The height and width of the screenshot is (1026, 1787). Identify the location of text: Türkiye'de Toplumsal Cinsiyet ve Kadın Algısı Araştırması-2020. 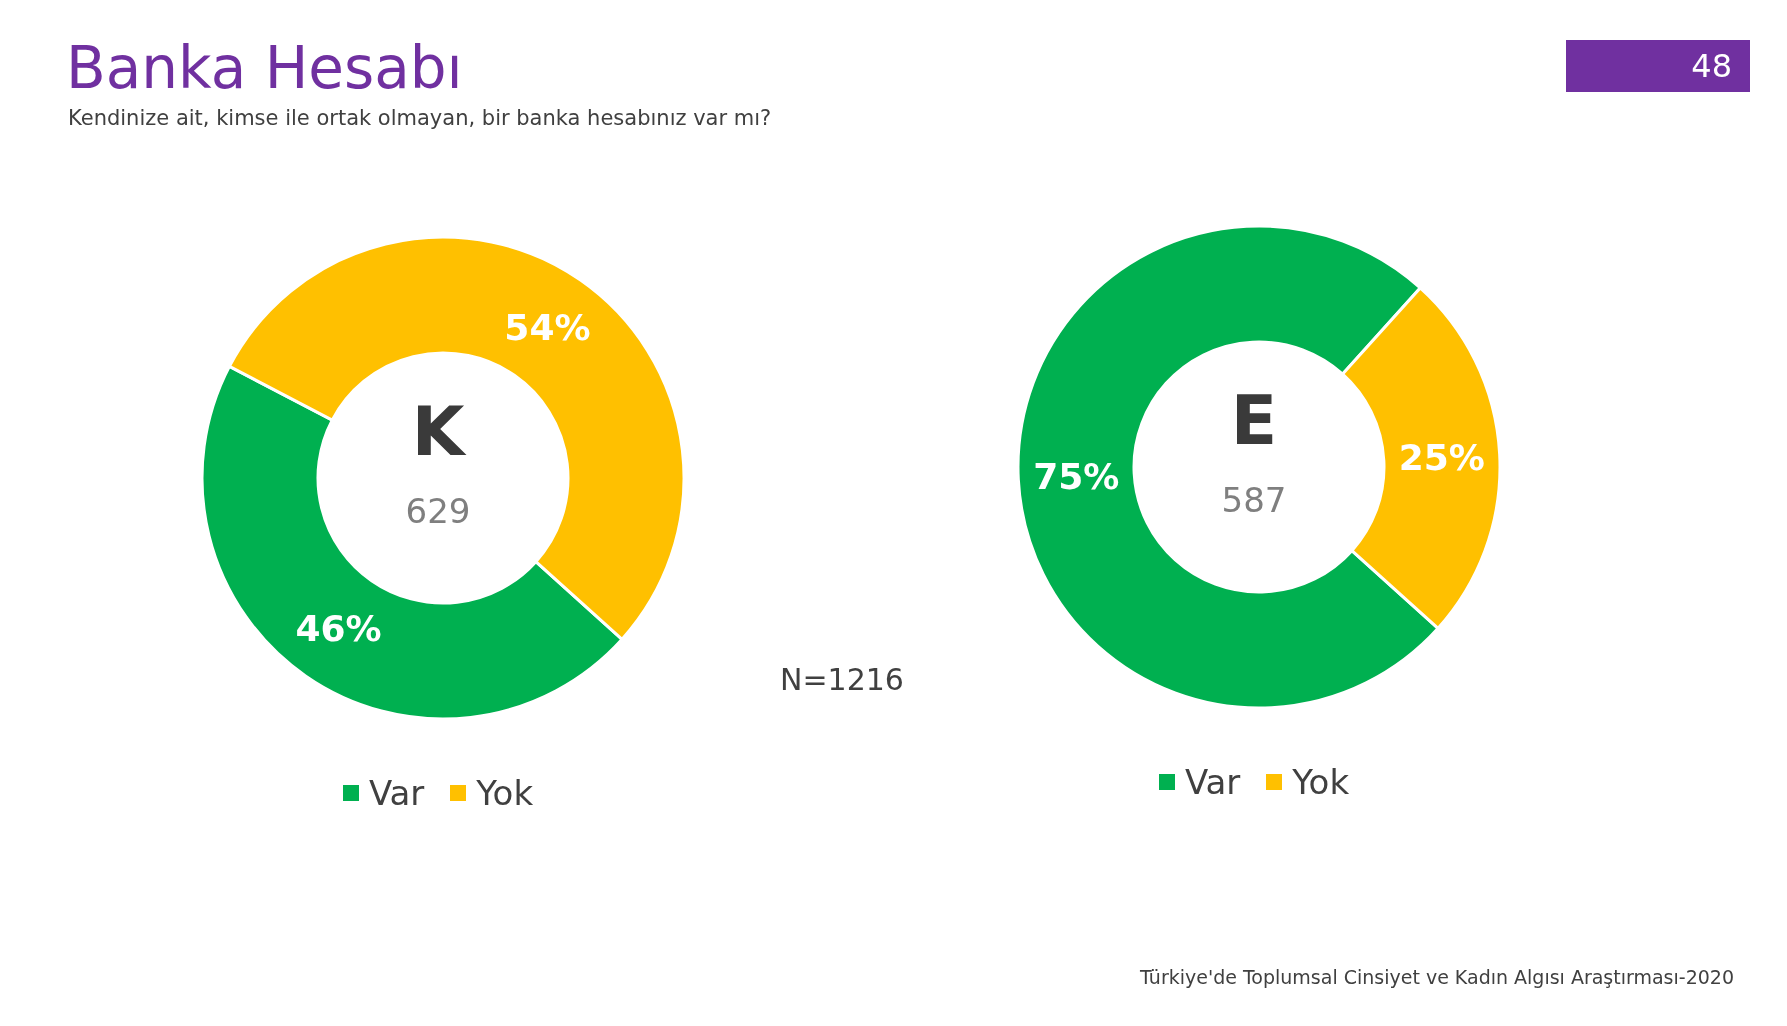
(1436, 977).